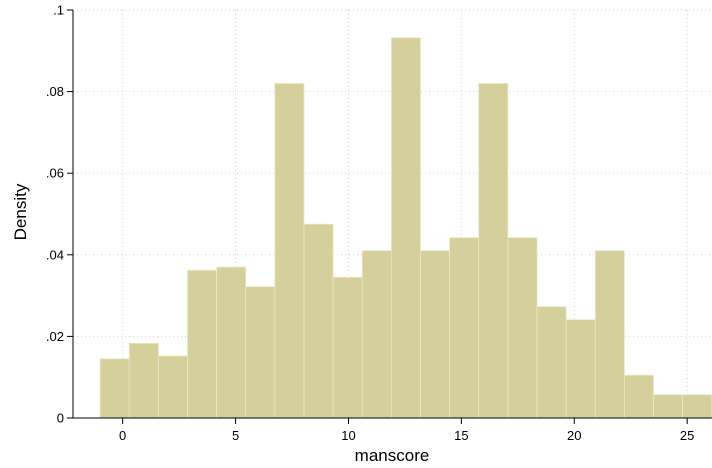  I want to click on x-tick-label-0: 0, so click(122, 435).